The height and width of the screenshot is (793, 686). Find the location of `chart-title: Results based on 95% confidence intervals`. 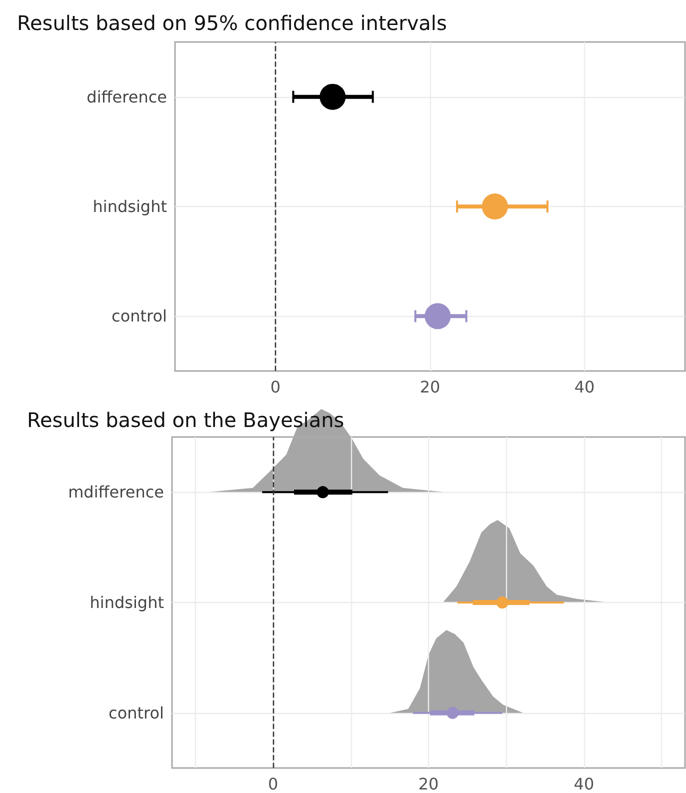

chart-title: Results based on 95% confidence intervals is located at coordinates (232, 23).